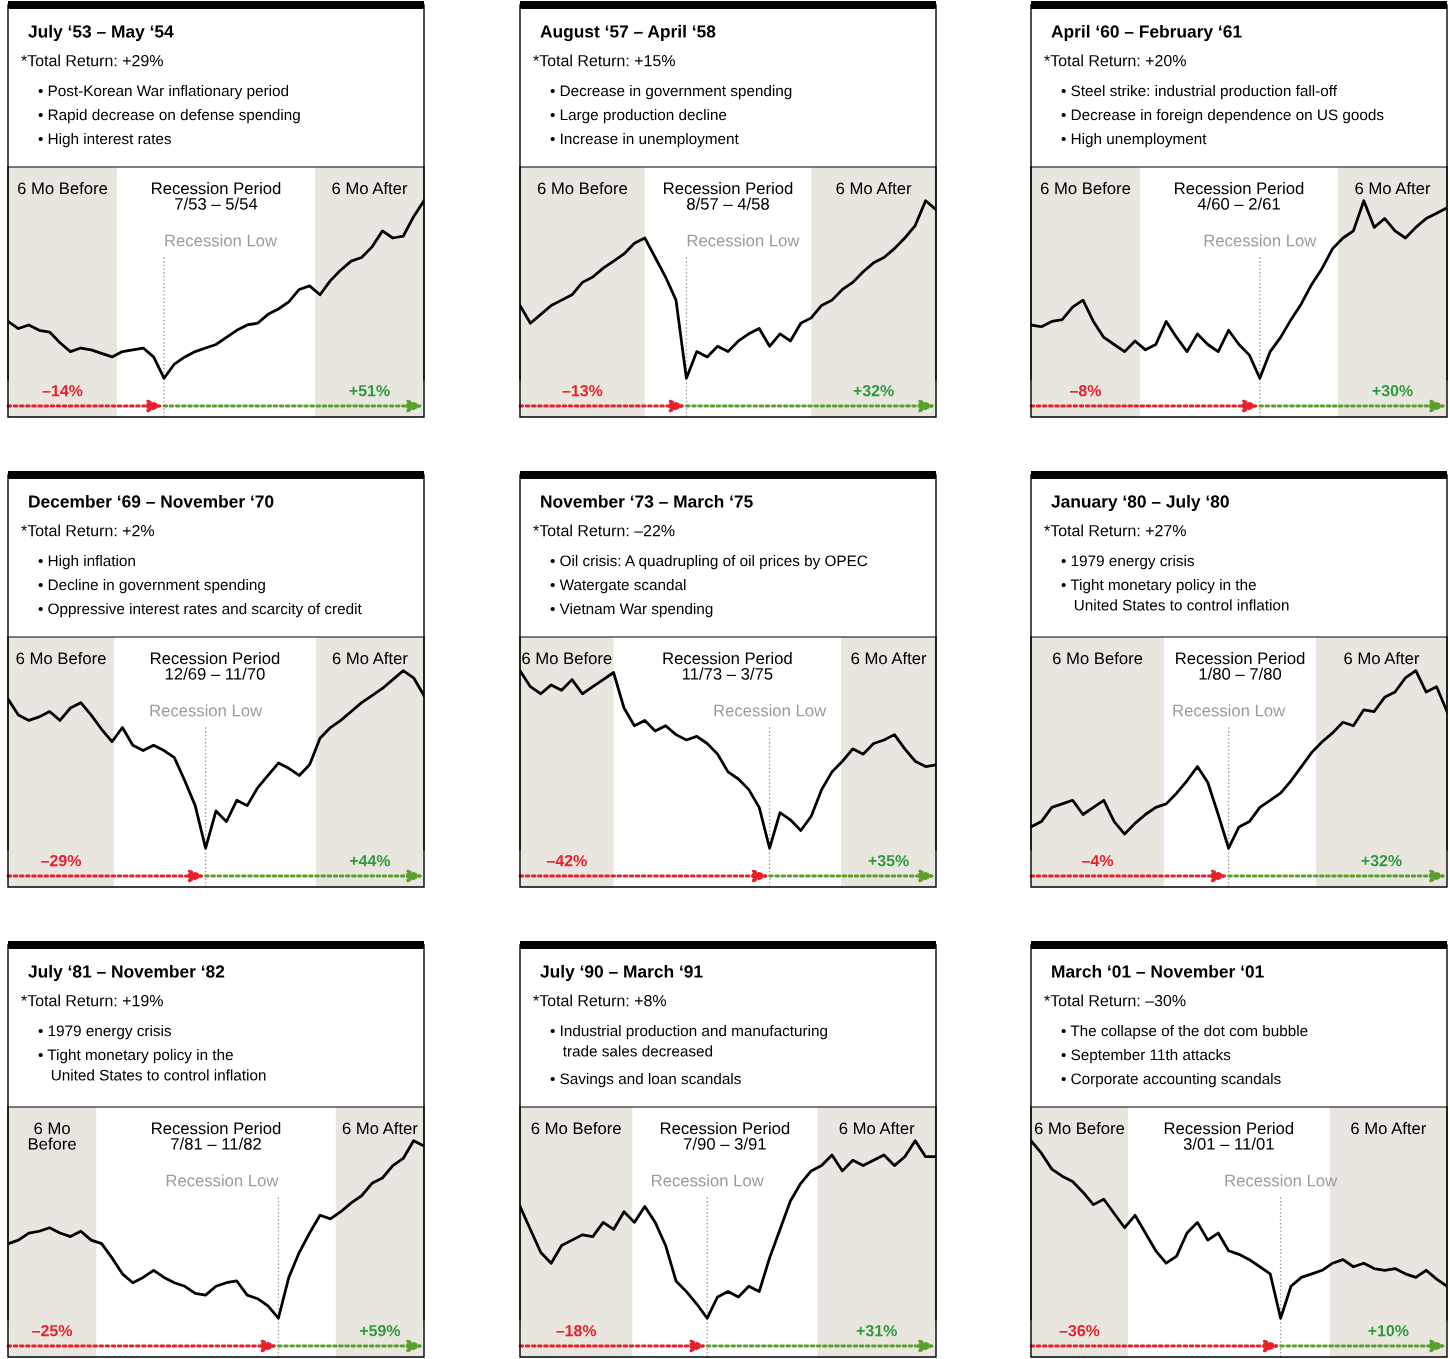 The height and width of the screenshot is (1359, 1450). What do you see at coordinates (92, 1000) in the screenshot?
I see `chart-subtitle: *Total Return: +19%` at bounding box center [92, 1000].